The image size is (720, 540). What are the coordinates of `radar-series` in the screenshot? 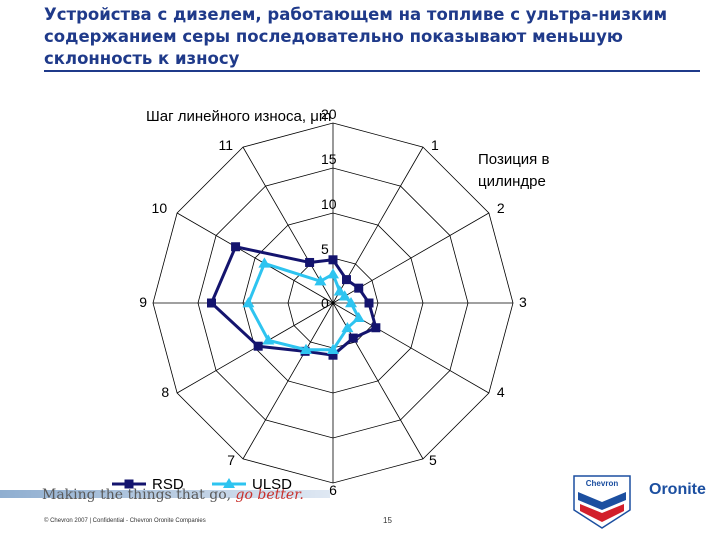 It's located at (294, 301).